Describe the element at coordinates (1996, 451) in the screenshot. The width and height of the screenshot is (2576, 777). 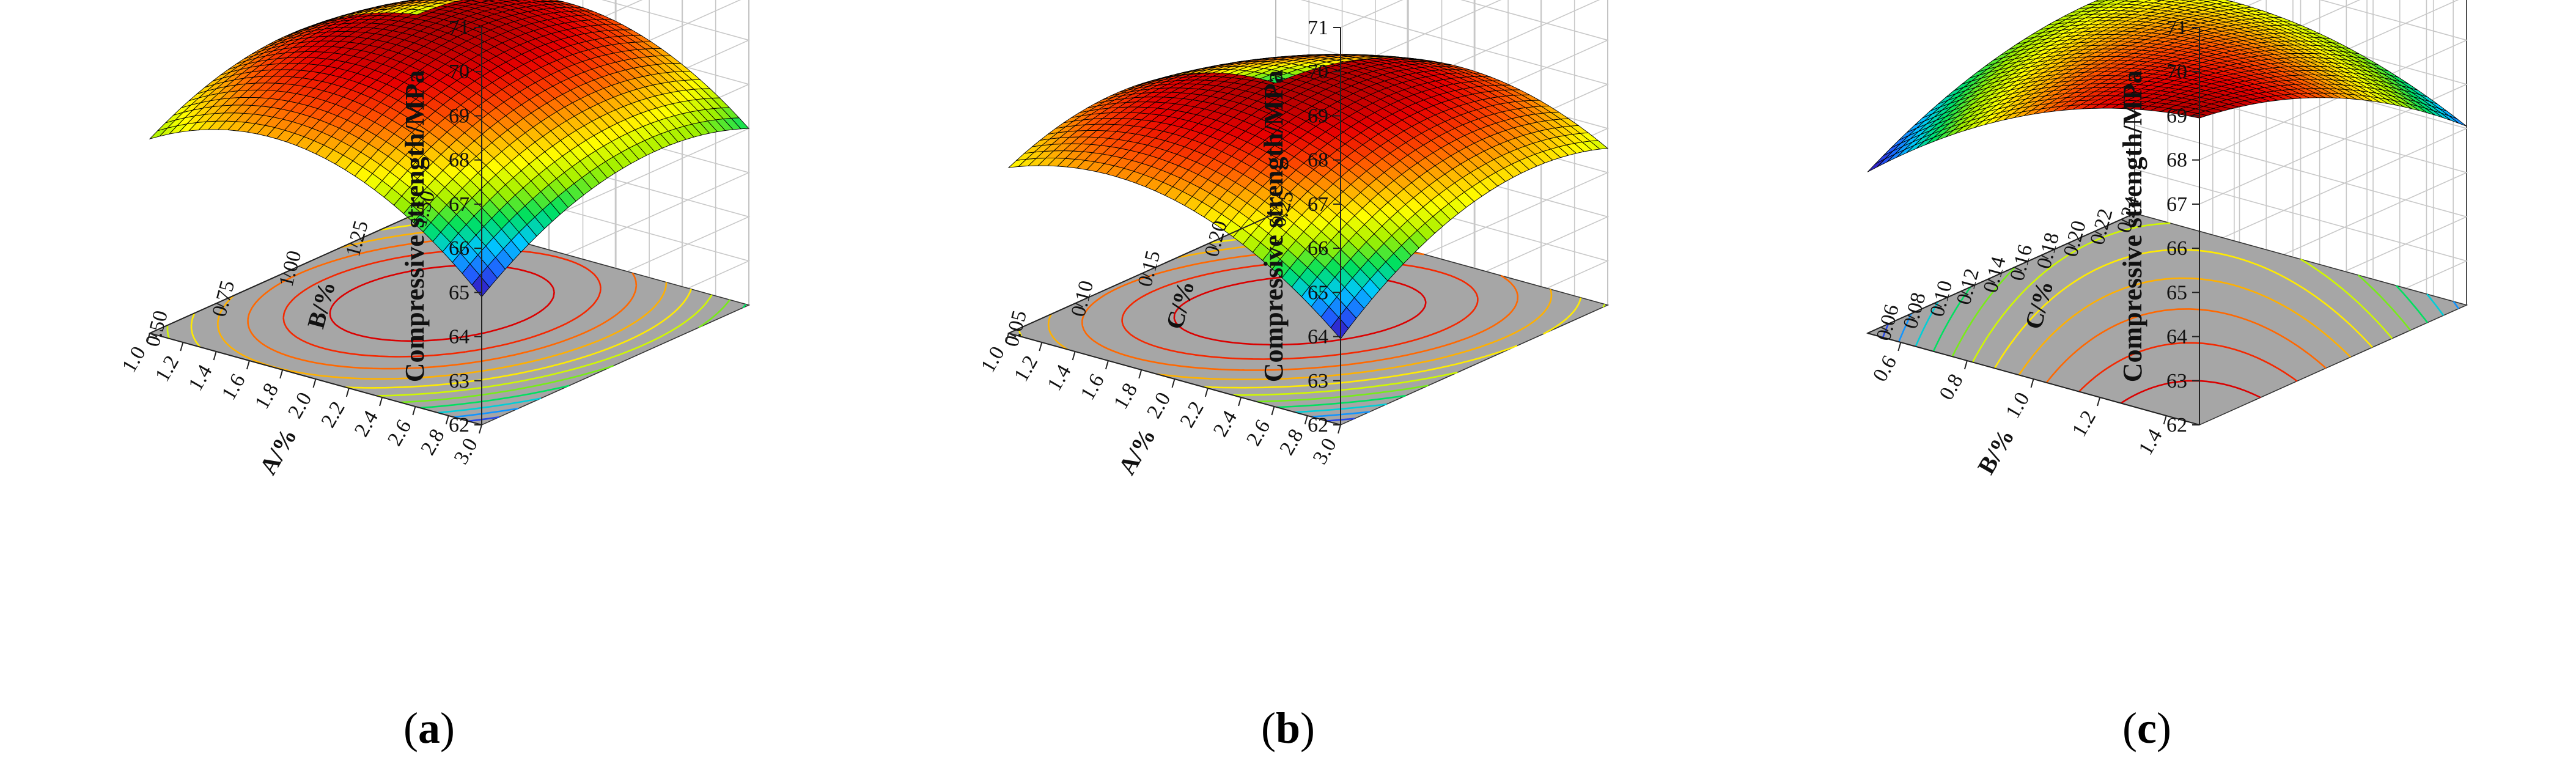
I see `x-axis-title: B/%` at that location.